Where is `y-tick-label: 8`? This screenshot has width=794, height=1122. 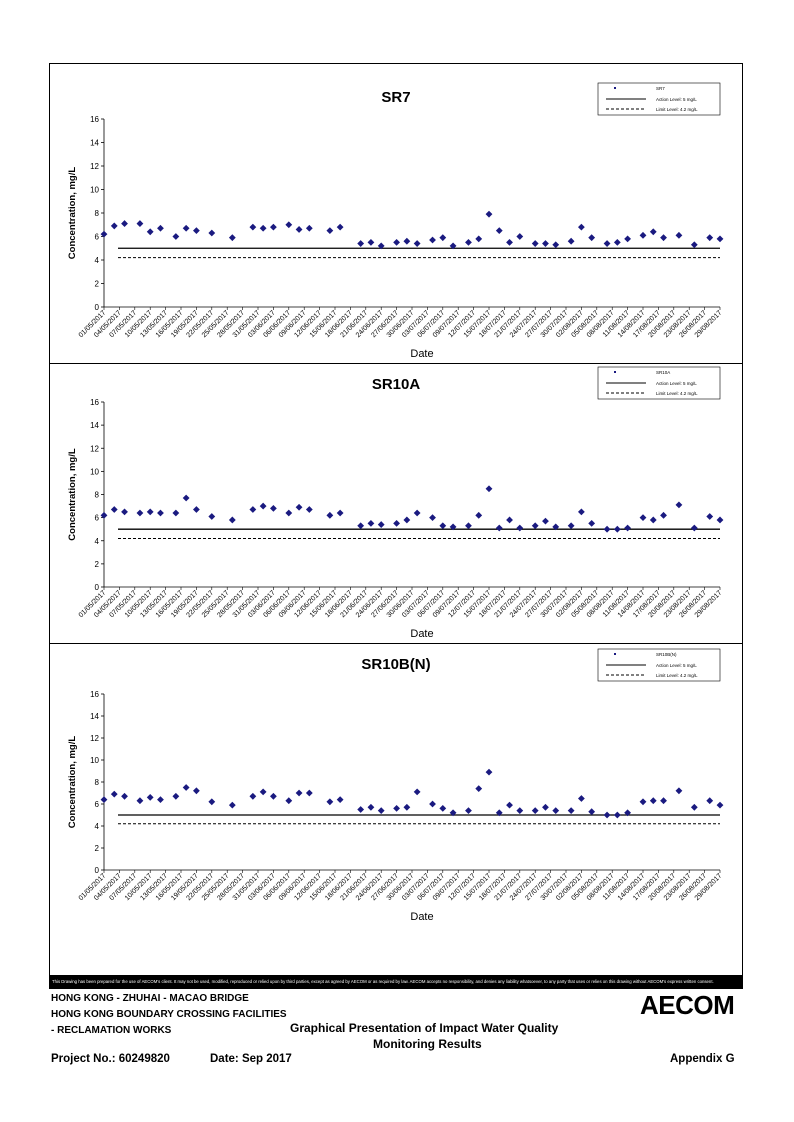 y-tick-label: 8 is located at coordinates (97, 213).